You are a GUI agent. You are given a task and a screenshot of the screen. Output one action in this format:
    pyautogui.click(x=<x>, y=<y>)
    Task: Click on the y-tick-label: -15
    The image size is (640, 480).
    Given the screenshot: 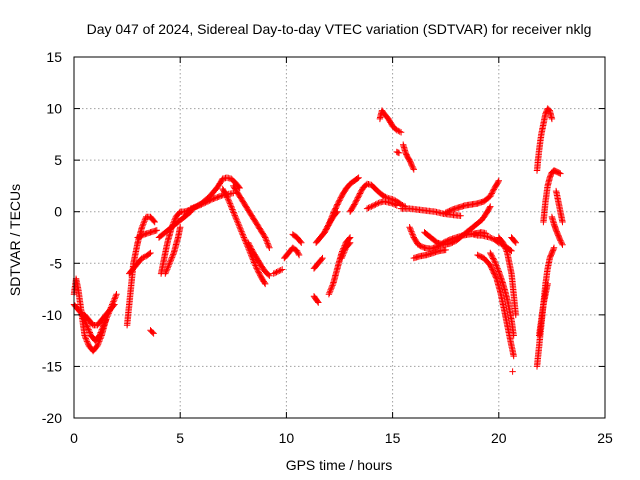 What is the action you would take?
    pyautogui.click(x=52, y=366)
    